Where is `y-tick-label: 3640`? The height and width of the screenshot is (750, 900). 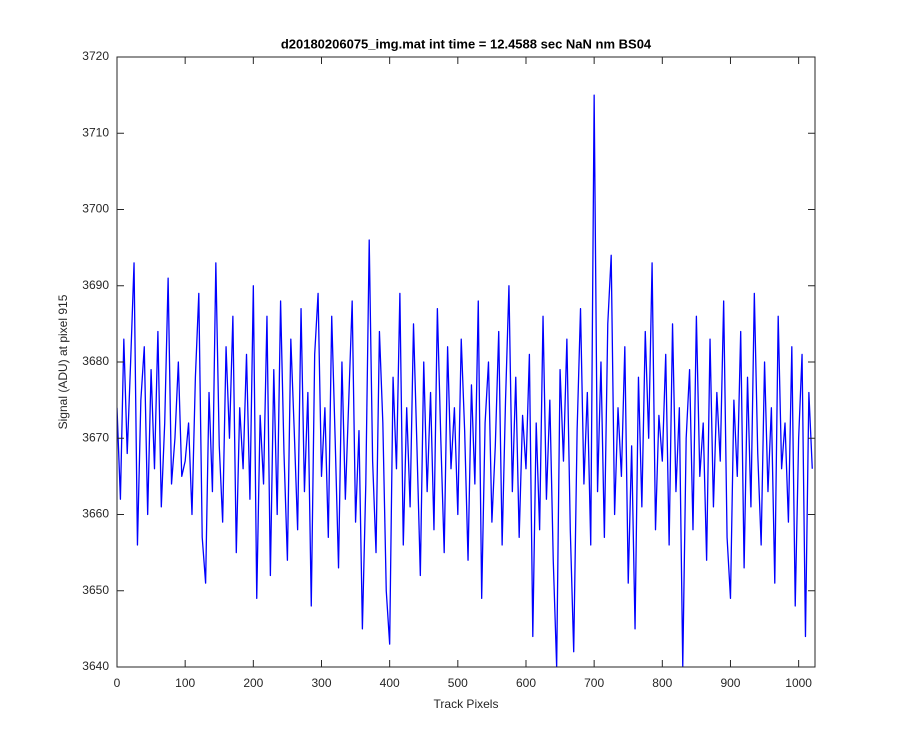
y-tick-label: 3640 is located at coordinates (95, 666).